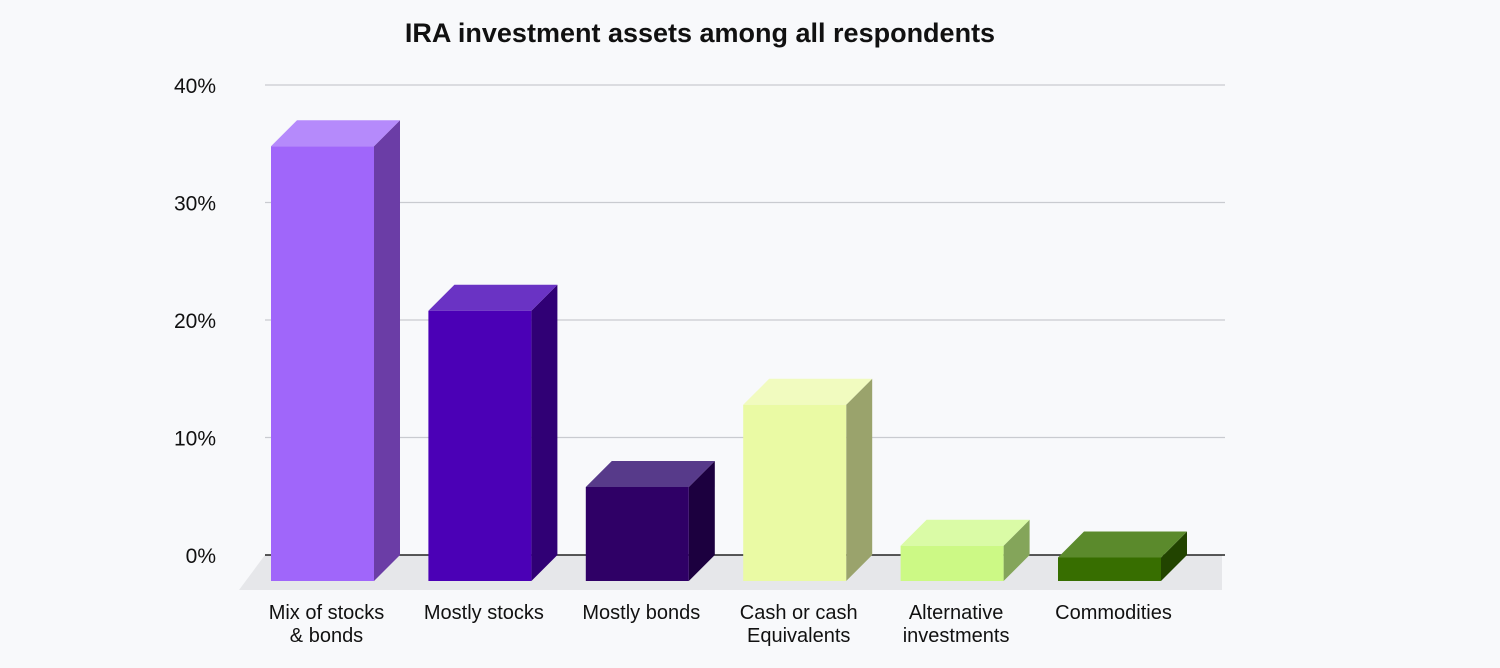 The width and height of the screenshot is (1500, 668). I want to click on x-tick-label: Mostly bonds, so click(641, 613).